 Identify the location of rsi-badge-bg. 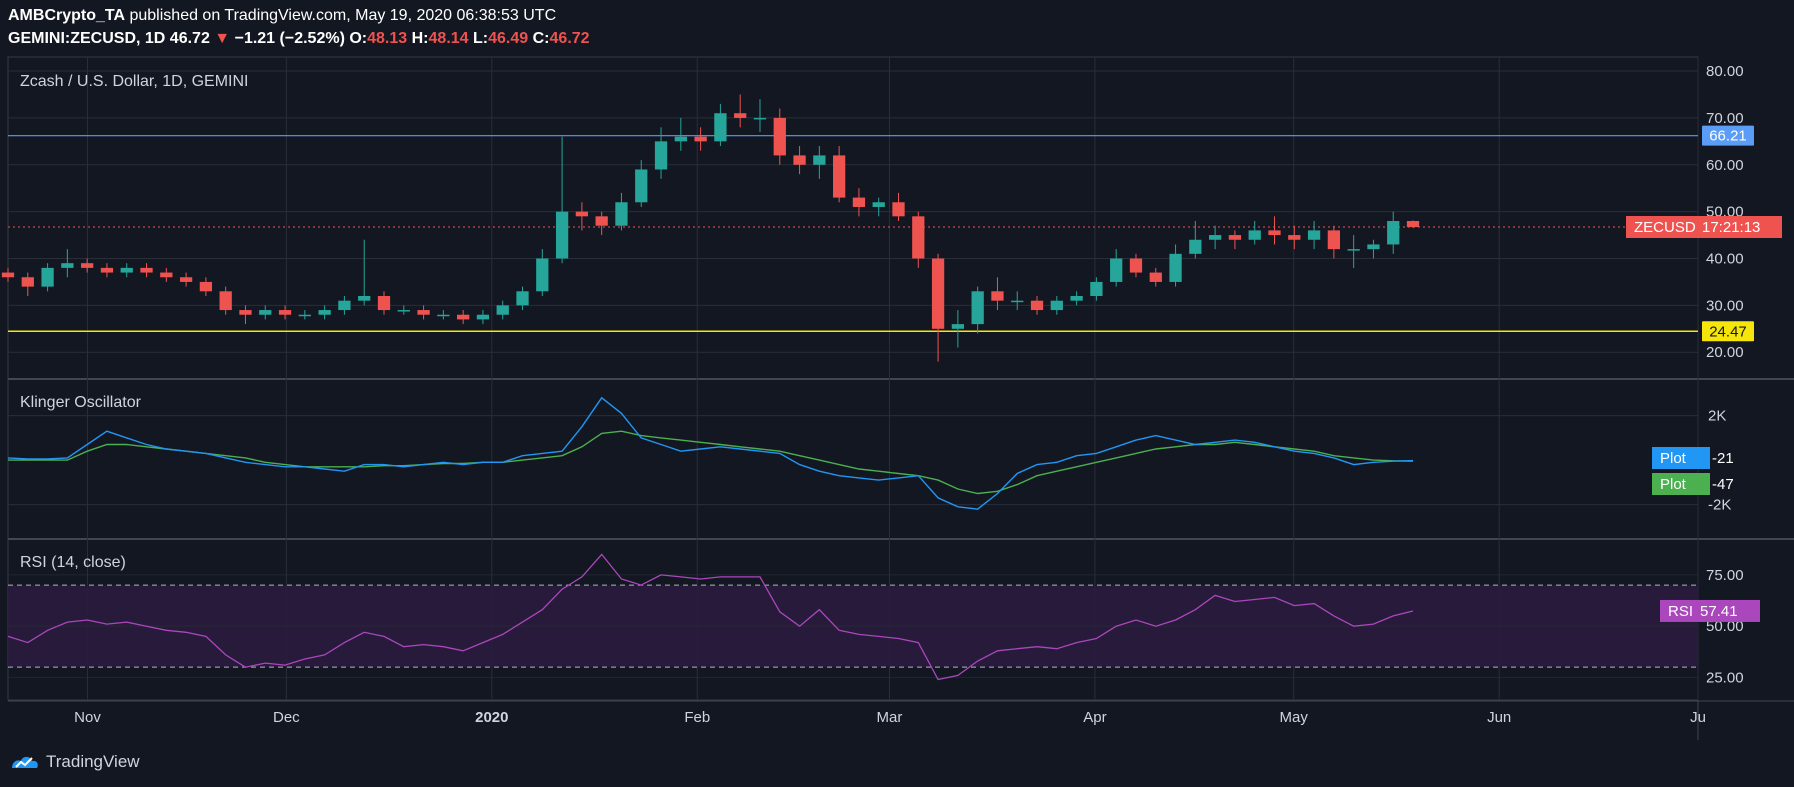
(1710, 610).